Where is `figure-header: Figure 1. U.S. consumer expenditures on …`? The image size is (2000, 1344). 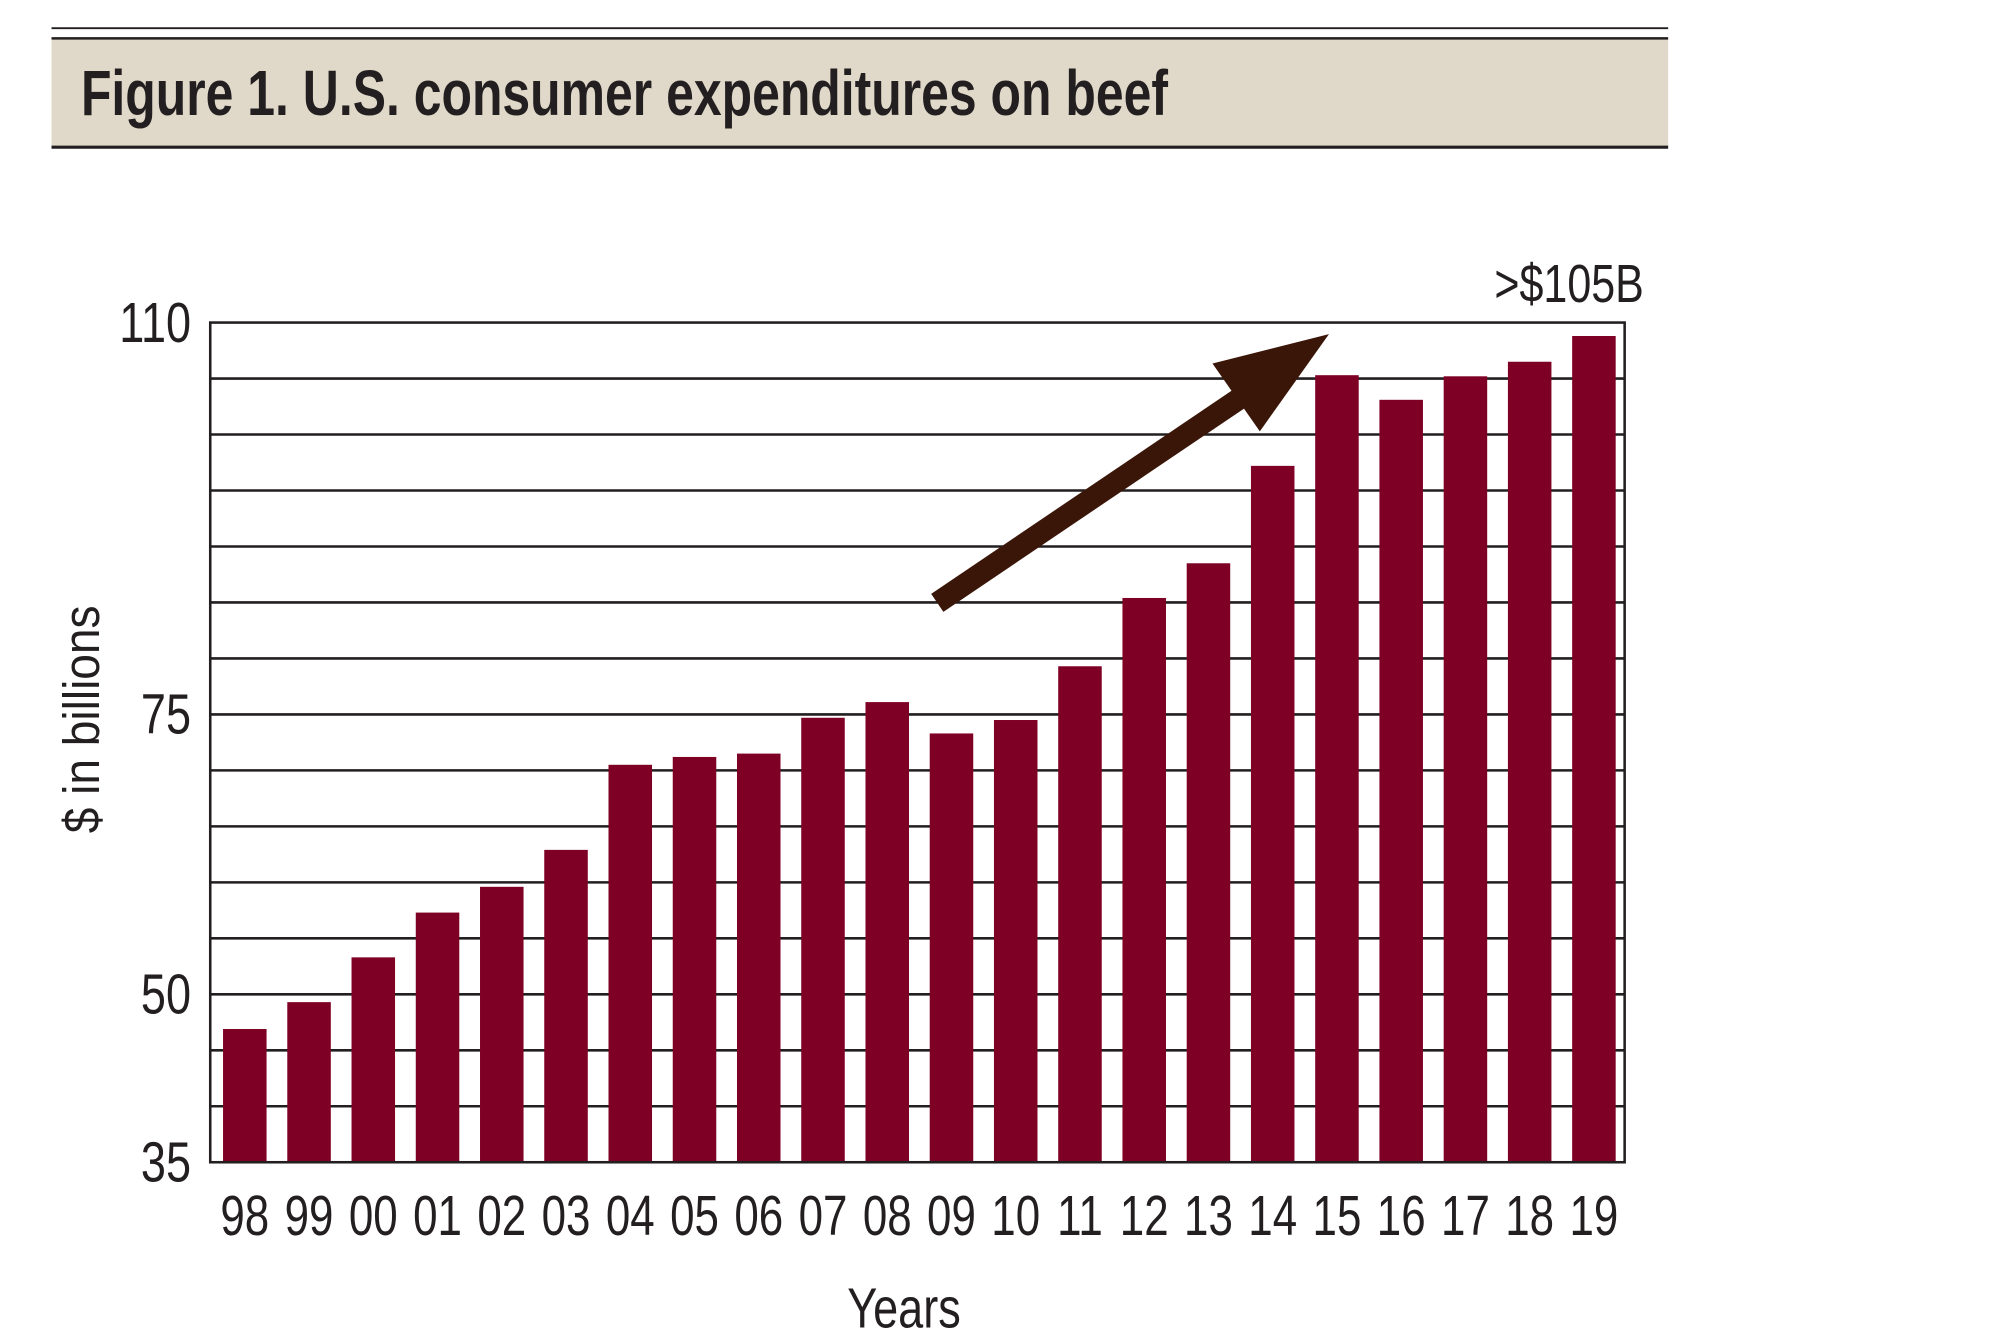 figure-header: Figure 1. U.S. consumer expenditures on … is located at coordinates (860, 88).